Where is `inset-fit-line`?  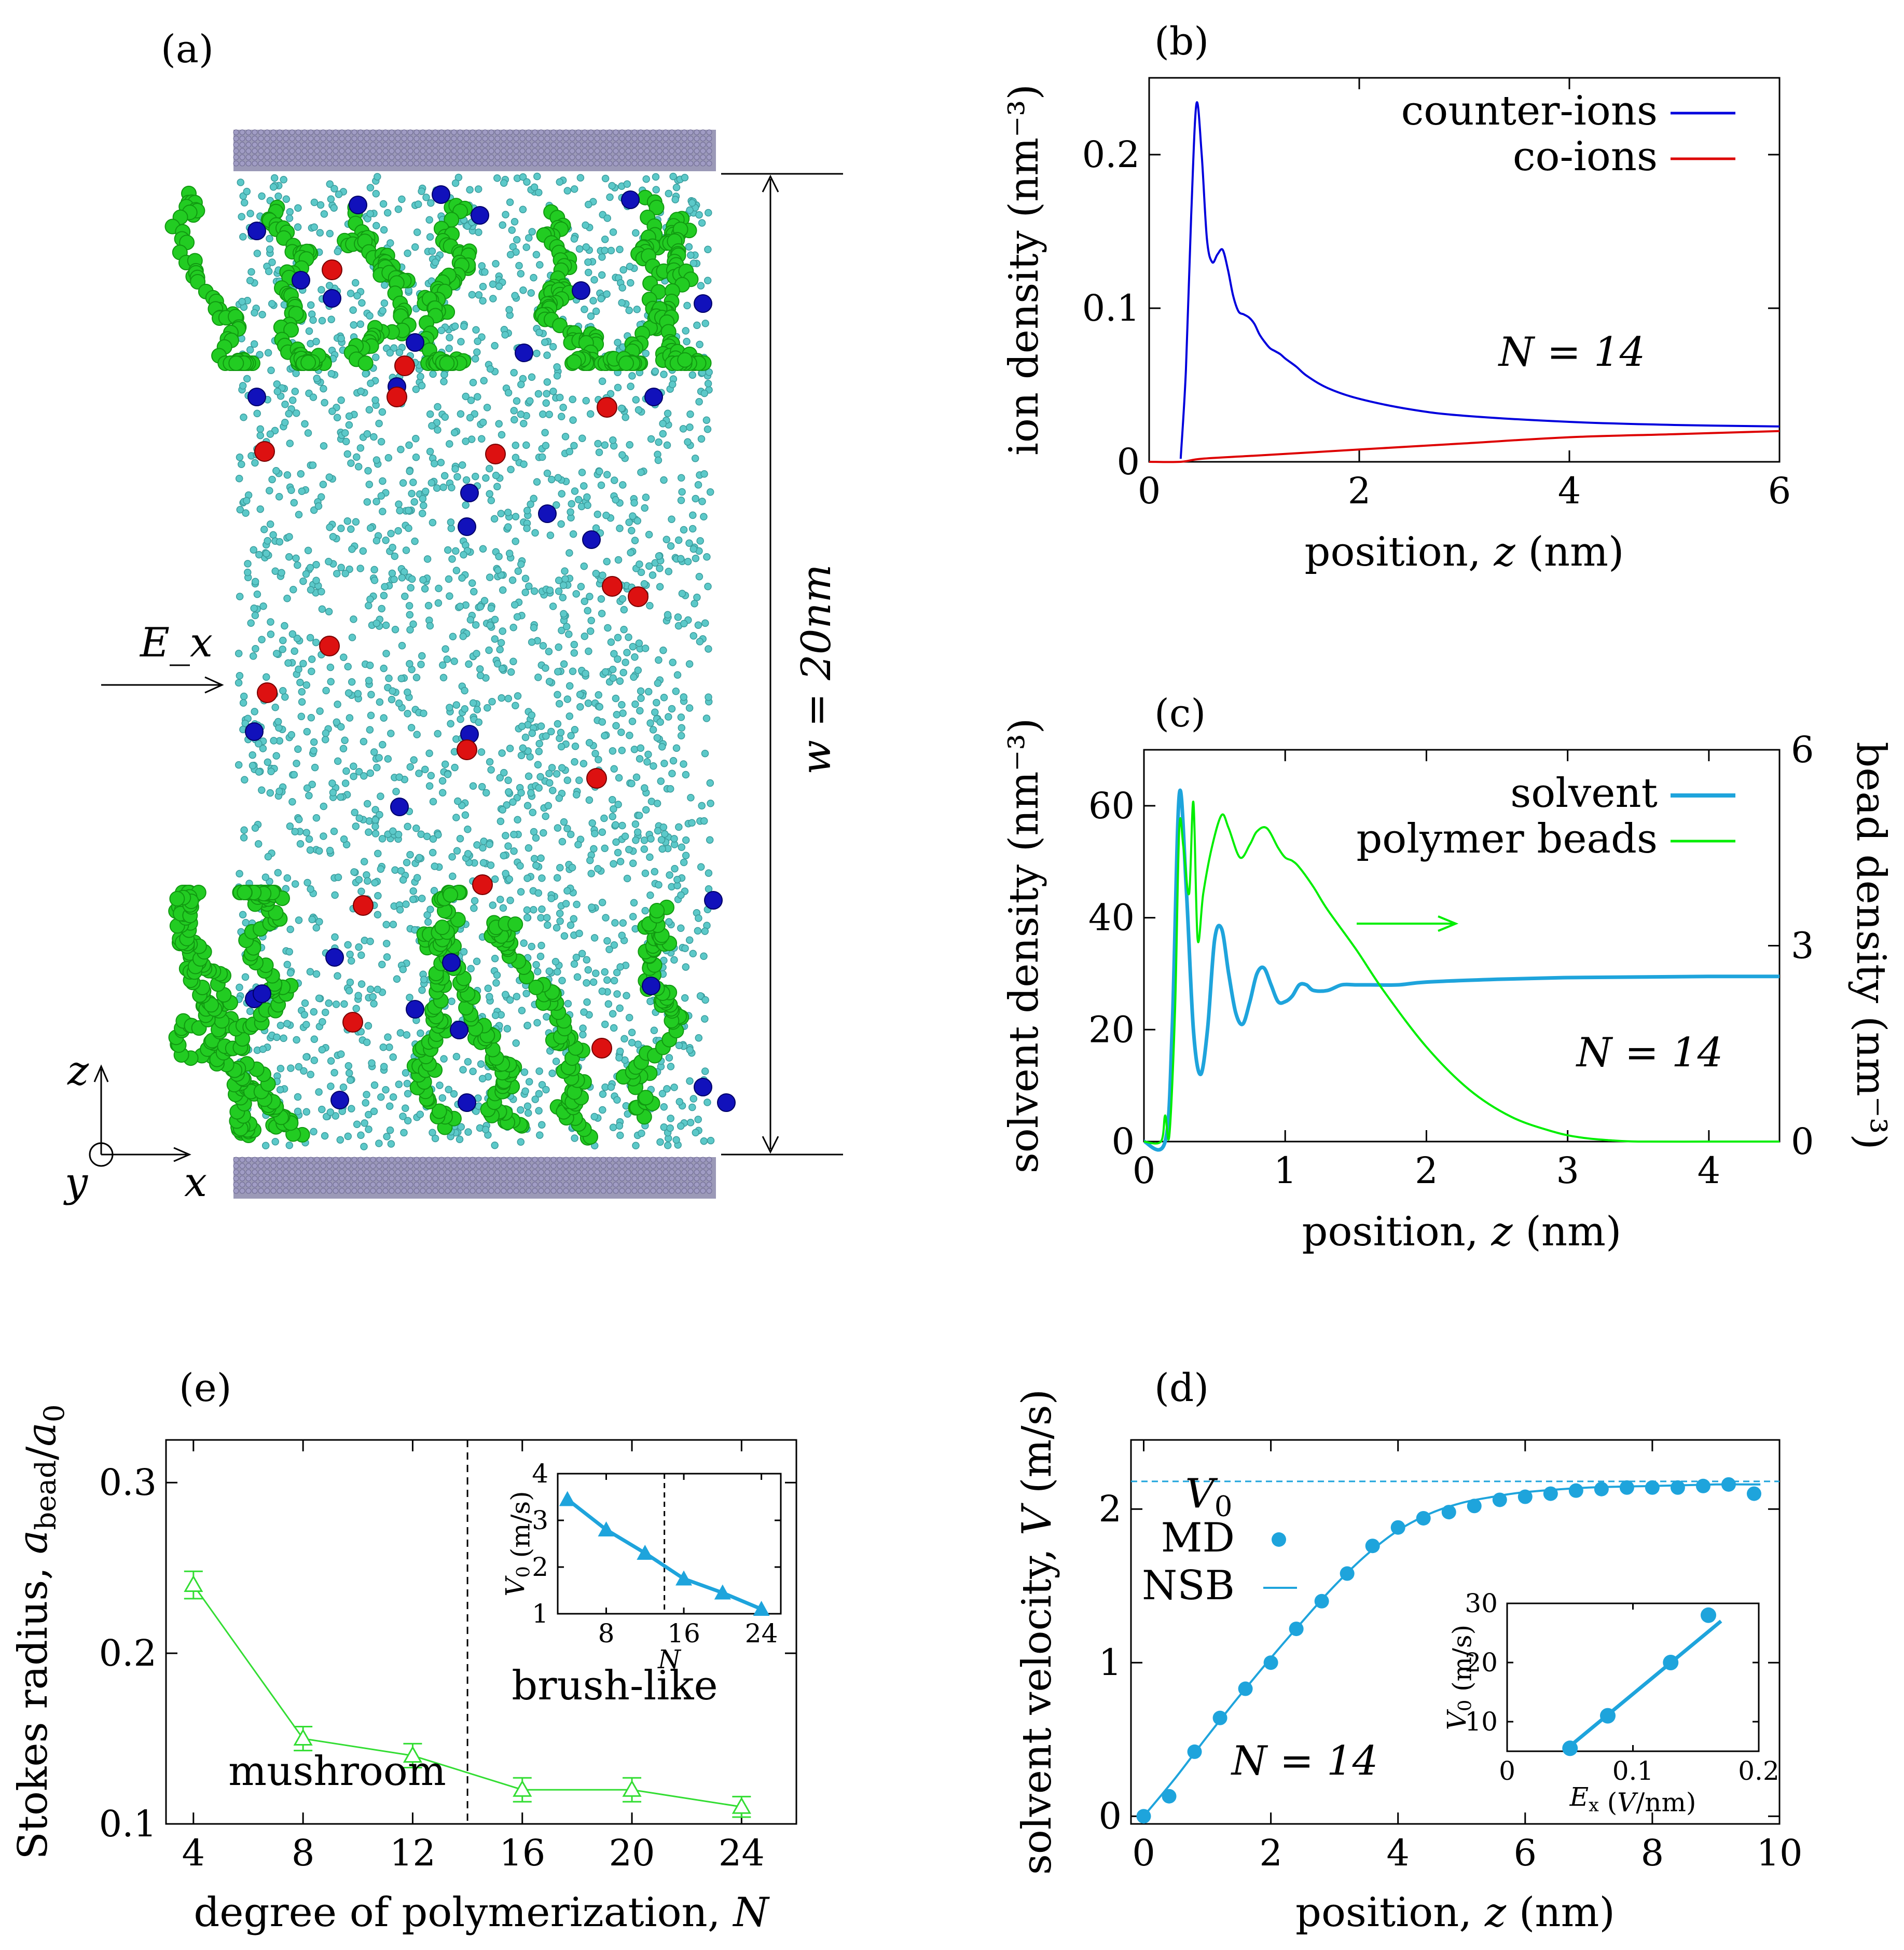
inset-fit-line is located at coordinates (1642, 1686).